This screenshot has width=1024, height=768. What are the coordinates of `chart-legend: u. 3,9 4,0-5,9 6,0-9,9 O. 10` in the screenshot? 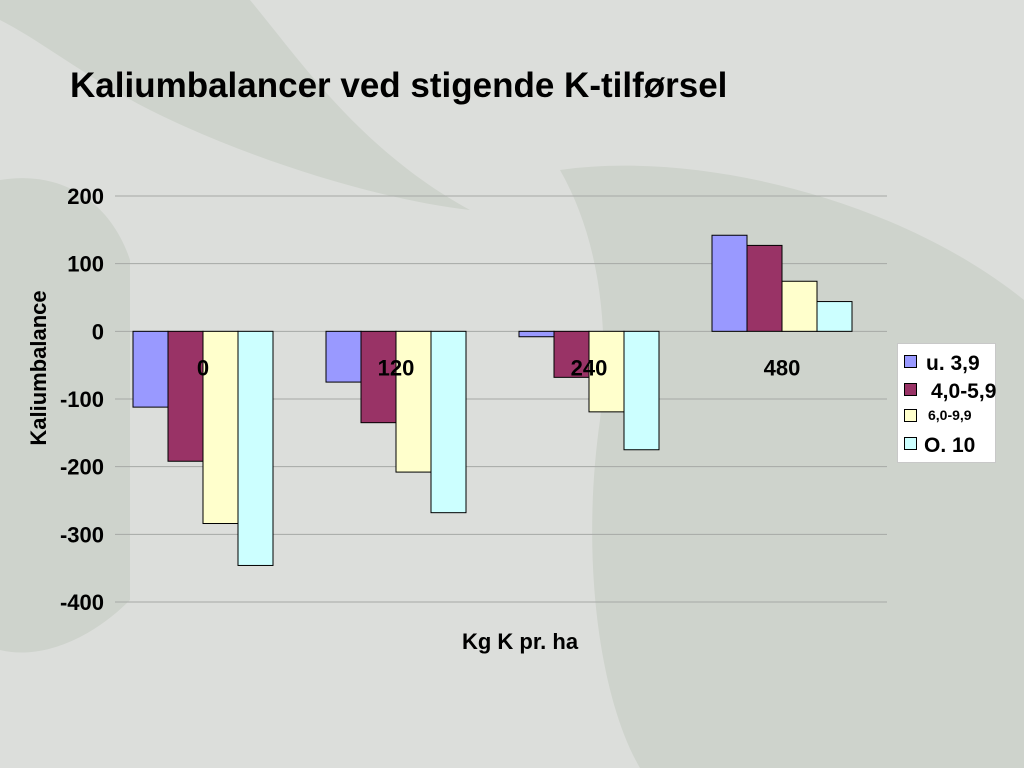 It's located at (946, 403).